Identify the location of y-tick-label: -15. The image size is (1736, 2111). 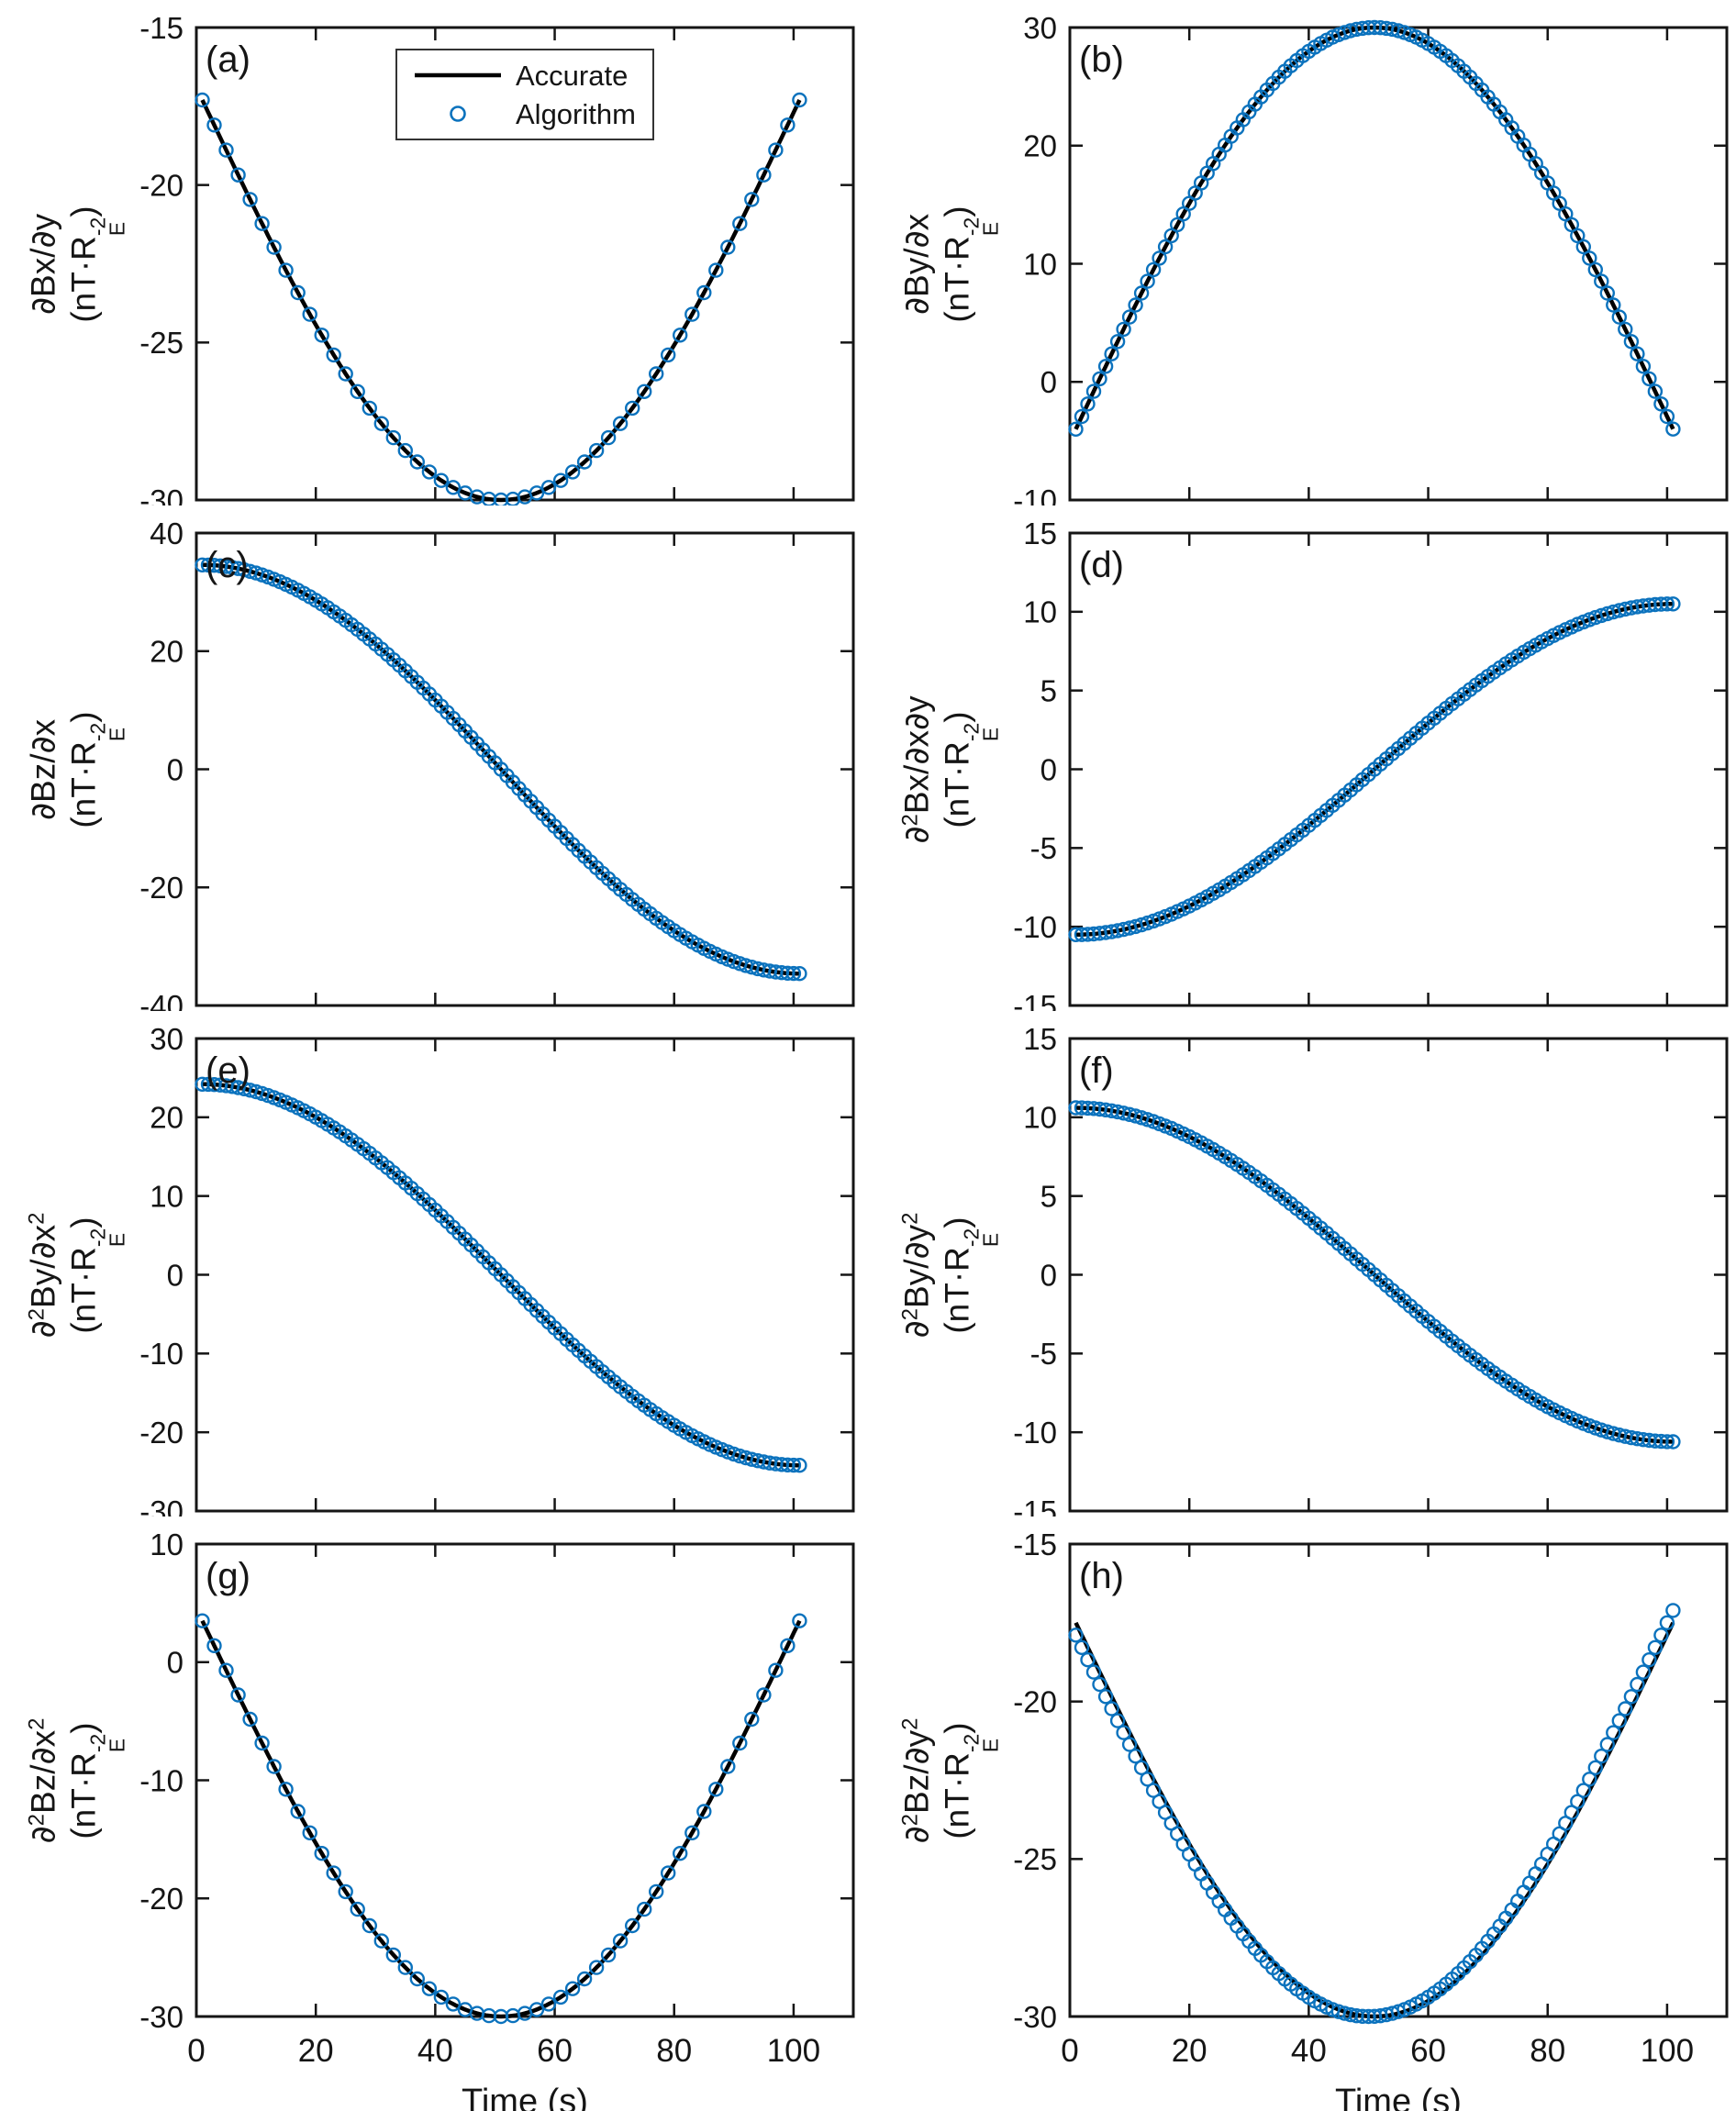
(161, 28).